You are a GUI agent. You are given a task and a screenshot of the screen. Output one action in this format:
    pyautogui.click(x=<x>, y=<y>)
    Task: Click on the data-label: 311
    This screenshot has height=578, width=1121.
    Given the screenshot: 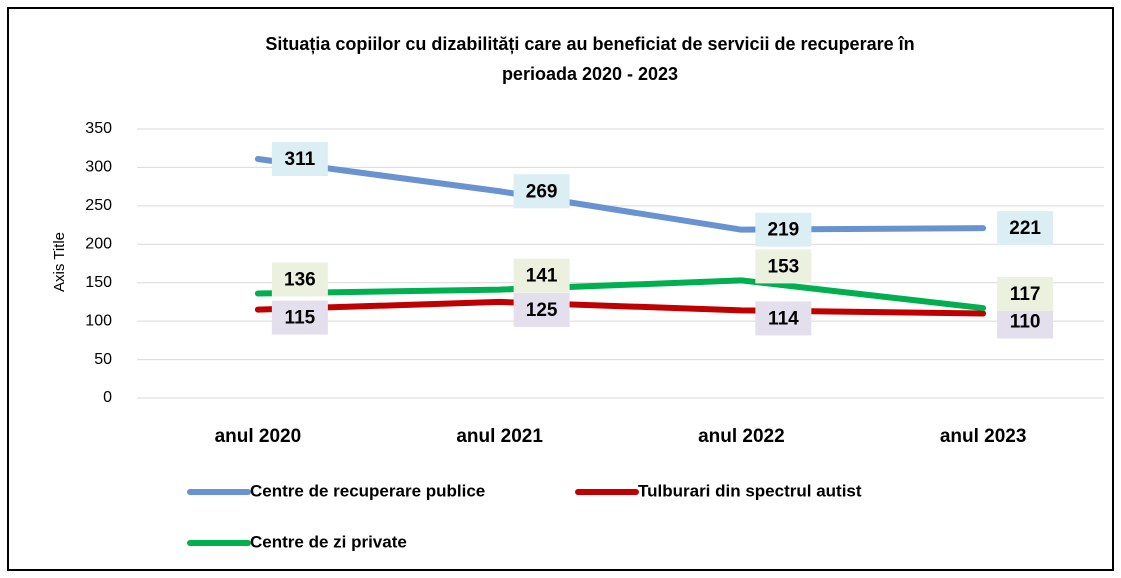 What is the action you would take?
    pyautogui.click(x=300, y=159)
    